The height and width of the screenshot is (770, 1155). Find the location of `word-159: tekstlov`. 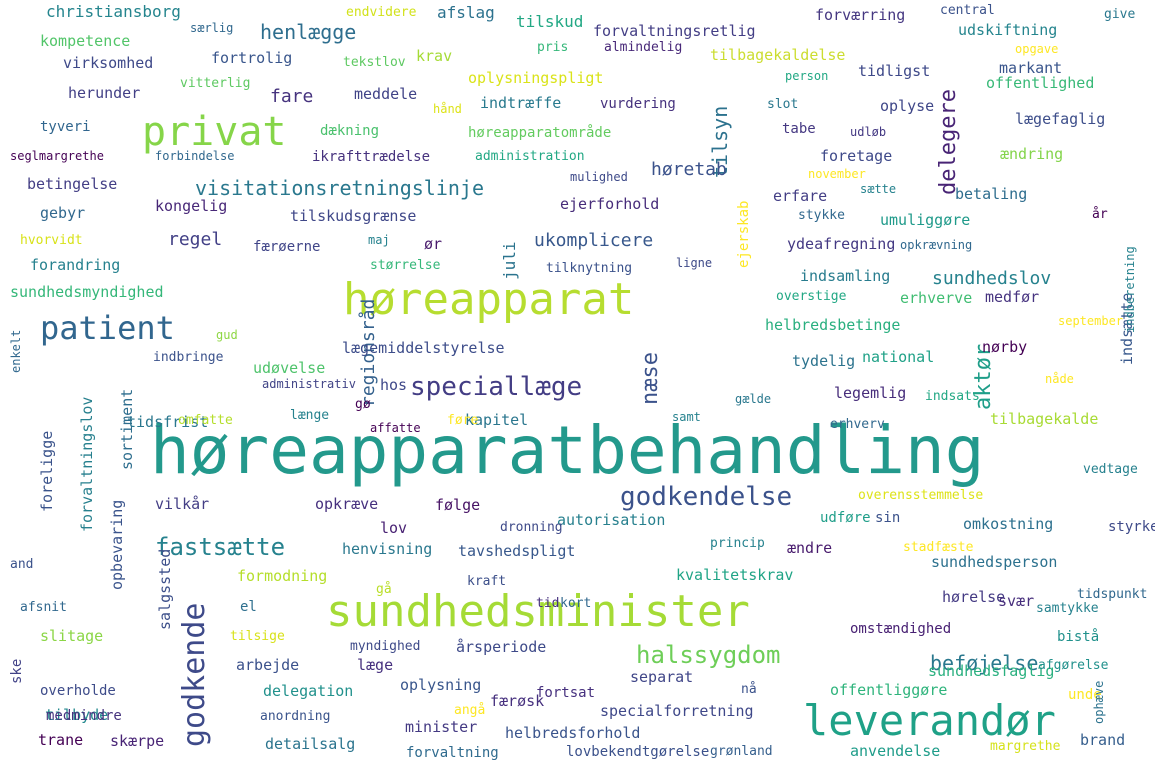

word-159: tekstlov is located at coordinates (374, 62).